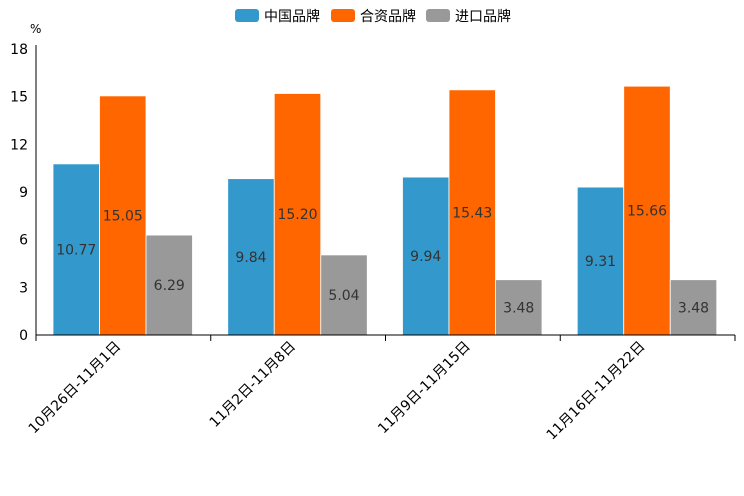 The height and width of the screenshot is (496, 744). Describe the element at coordinates (253, 385) in the screenshot. I see `x-category-label: 11月2日-11月8日` at that location.